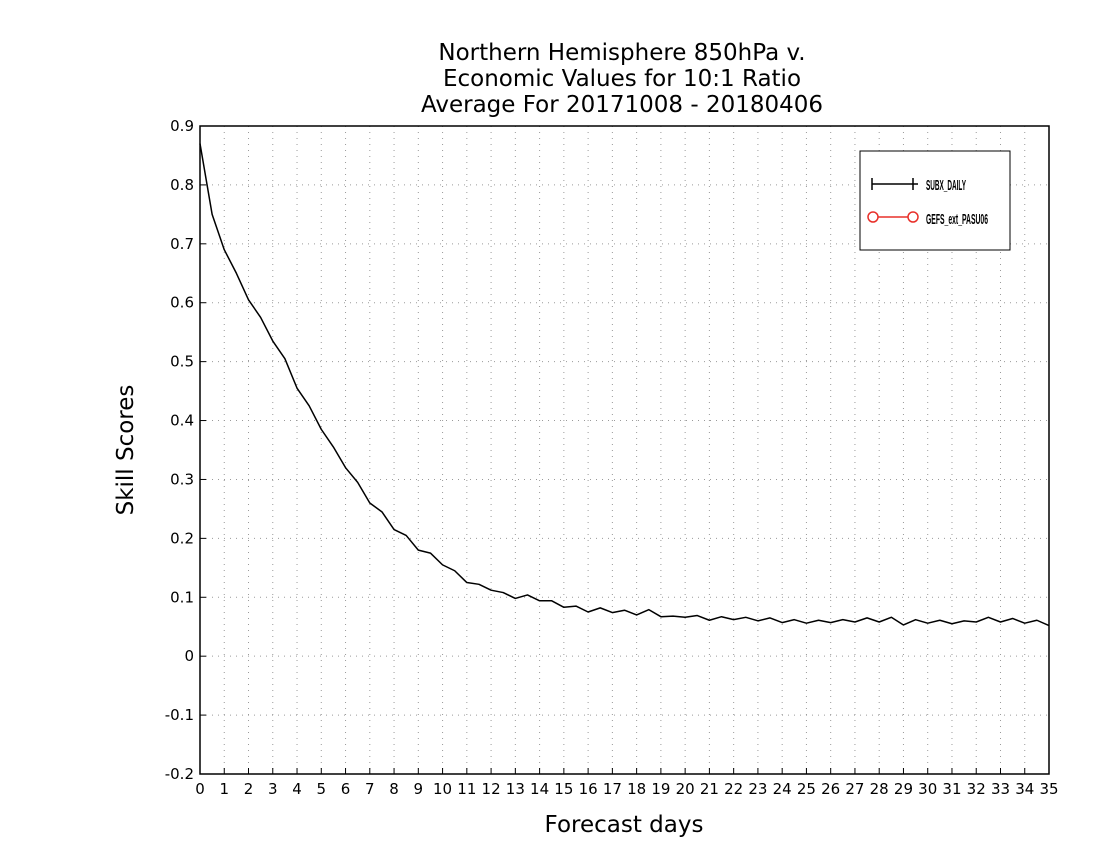  What do you see at coordinates (1024, 789) in the screenshot?
I see `x-tick-label: 34` at bounding box center [1024, 789].